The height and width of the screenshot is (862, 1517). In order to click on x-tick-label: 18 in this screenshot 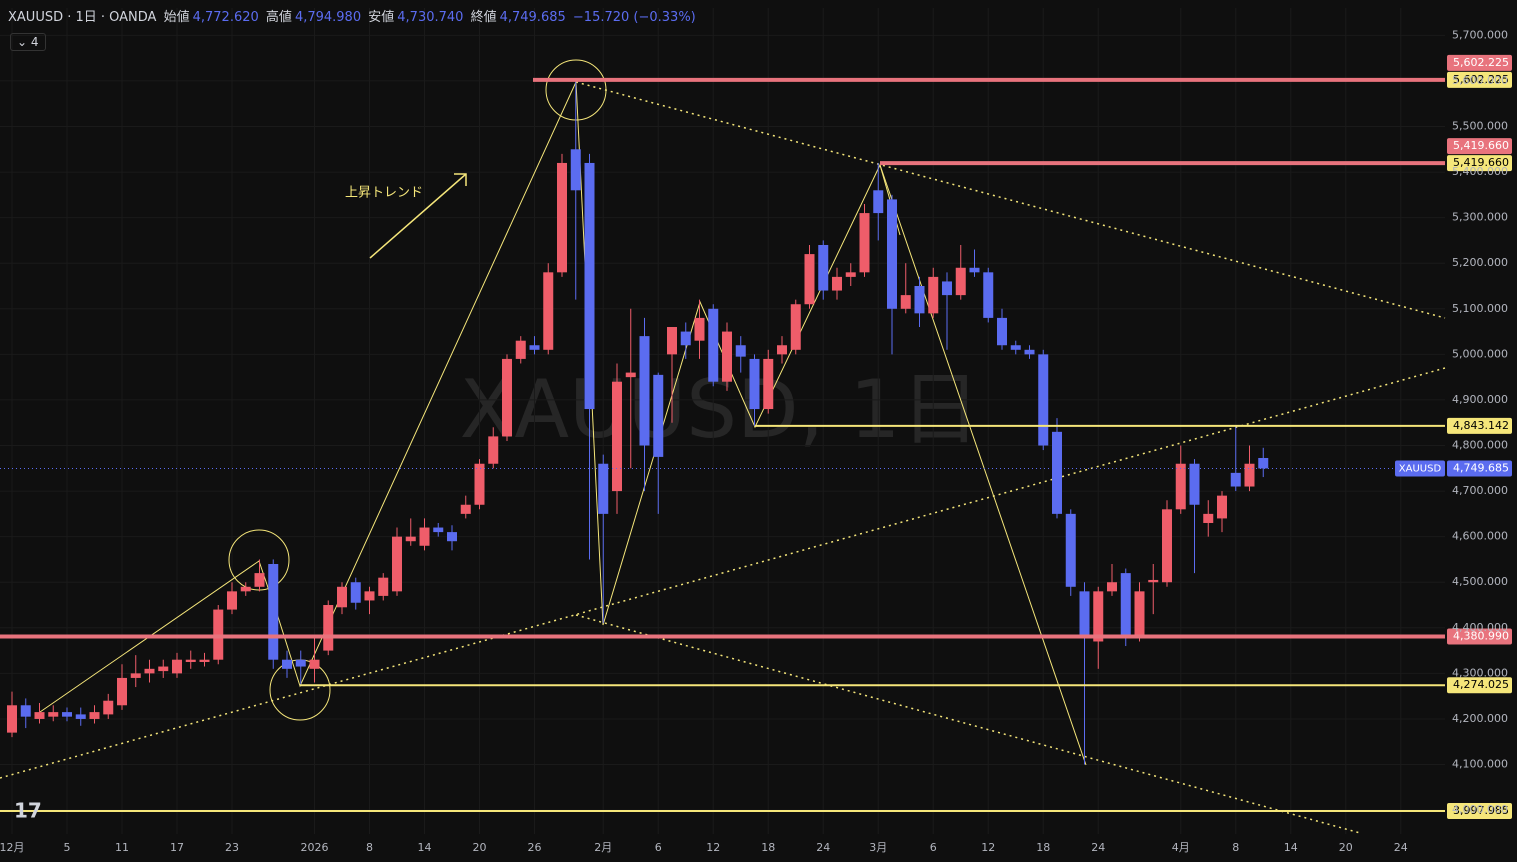, I will do `click(768, 847)`.